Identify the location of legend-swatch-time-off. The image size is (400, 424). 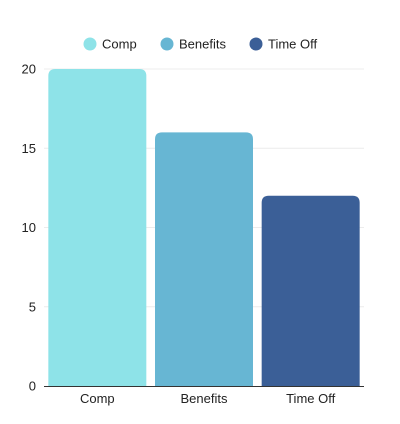
(256, 44).